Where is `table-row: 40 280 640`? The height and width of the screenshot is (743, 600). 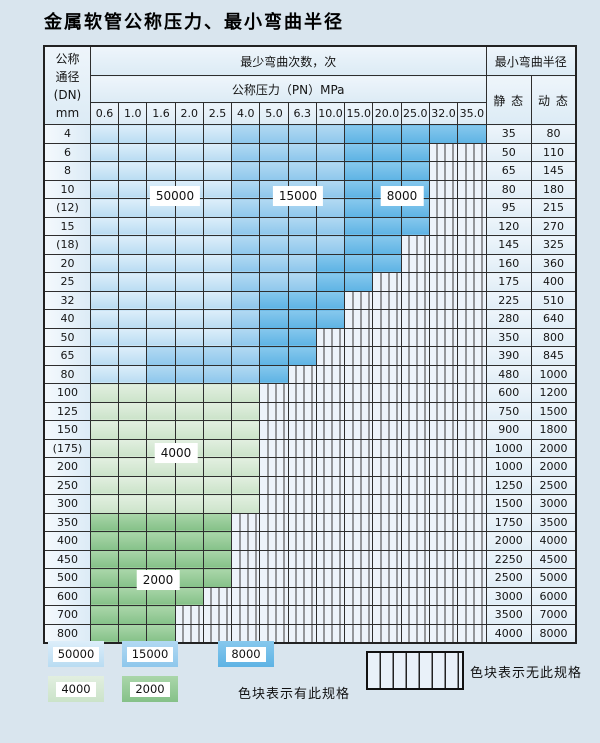 table-row: 40 280 640 is located at coordinates (310, 319).